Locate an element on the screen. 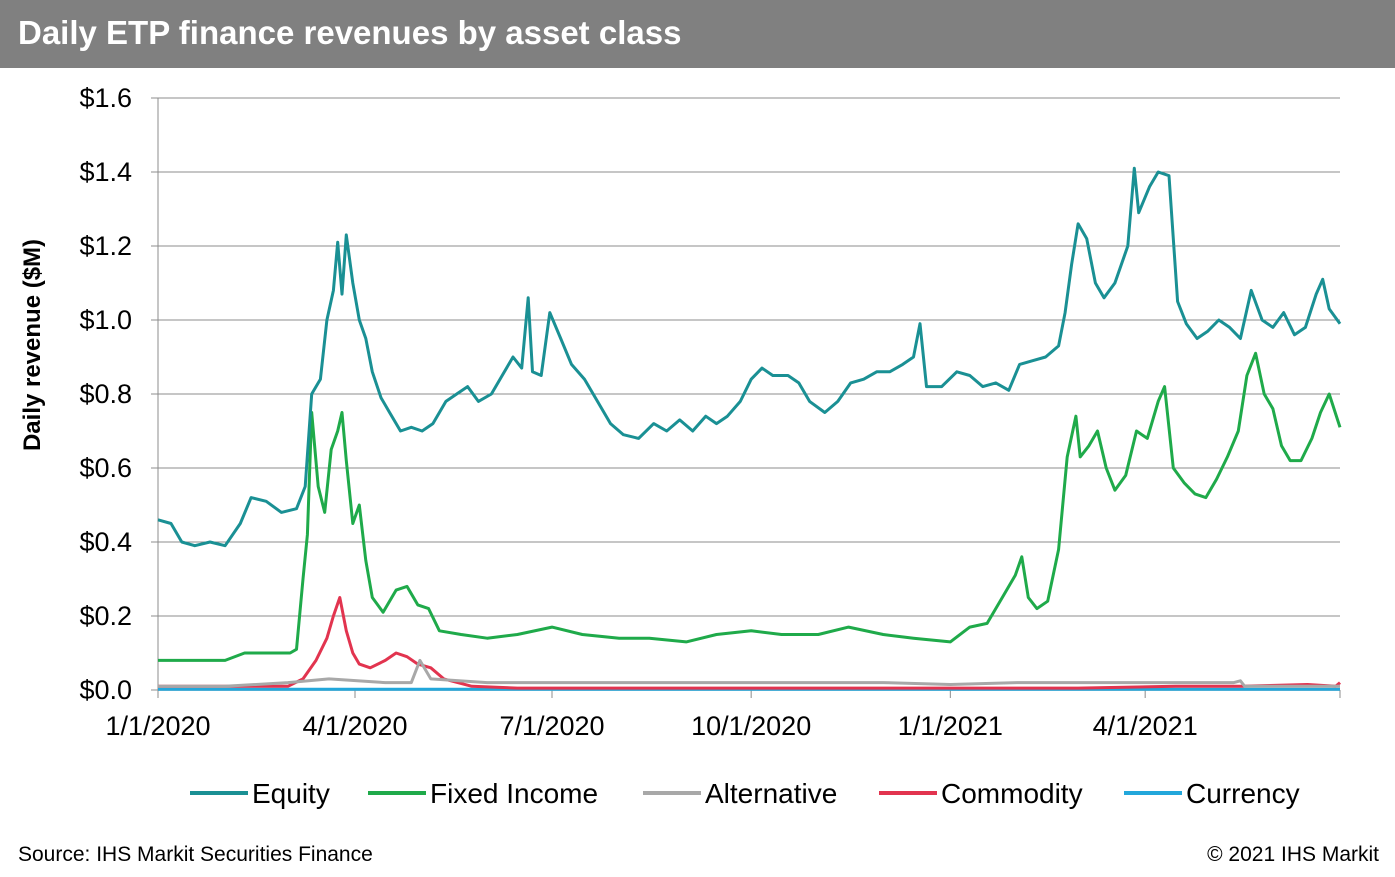  legend-label: Commodity is located at coordinates (1012, 793).